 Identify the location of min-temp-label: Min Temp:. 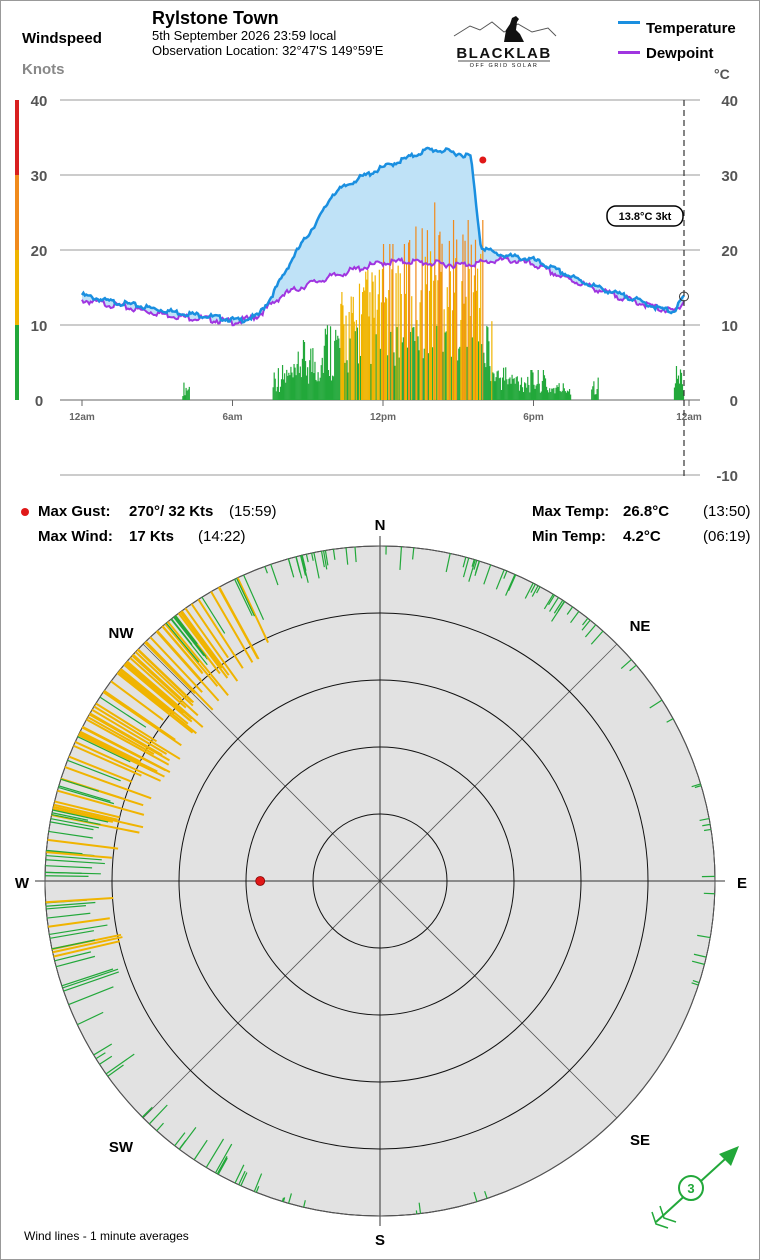
(569, 536).